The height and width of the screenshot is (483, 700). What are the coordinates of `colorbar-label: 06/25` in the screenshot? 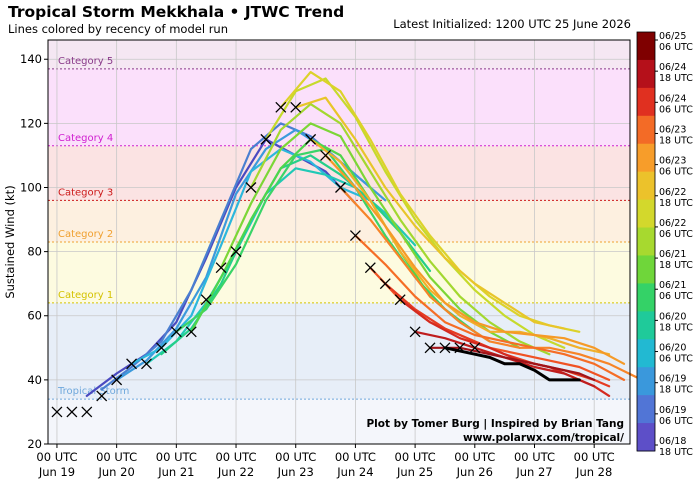 It's located at (672, 36).